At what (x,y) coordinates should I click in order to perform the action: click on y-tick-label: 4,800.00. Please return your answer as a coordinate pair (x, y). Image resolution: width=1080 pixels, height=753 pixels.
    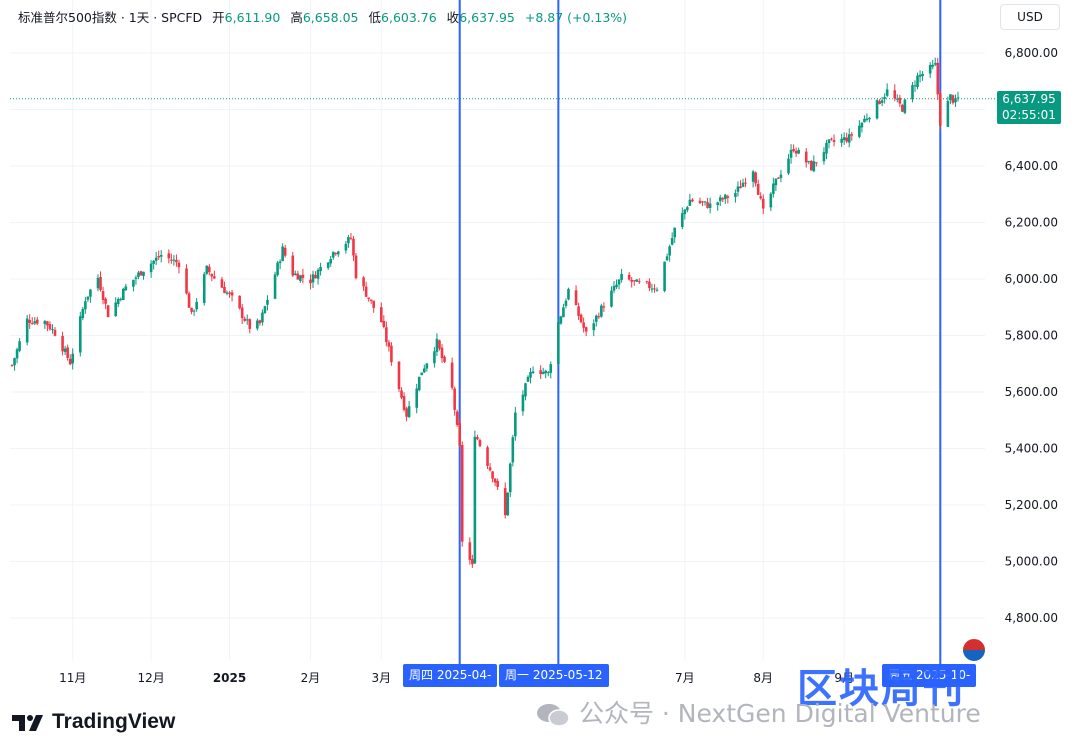
    Looking at the image, I should click on (1031, 618).